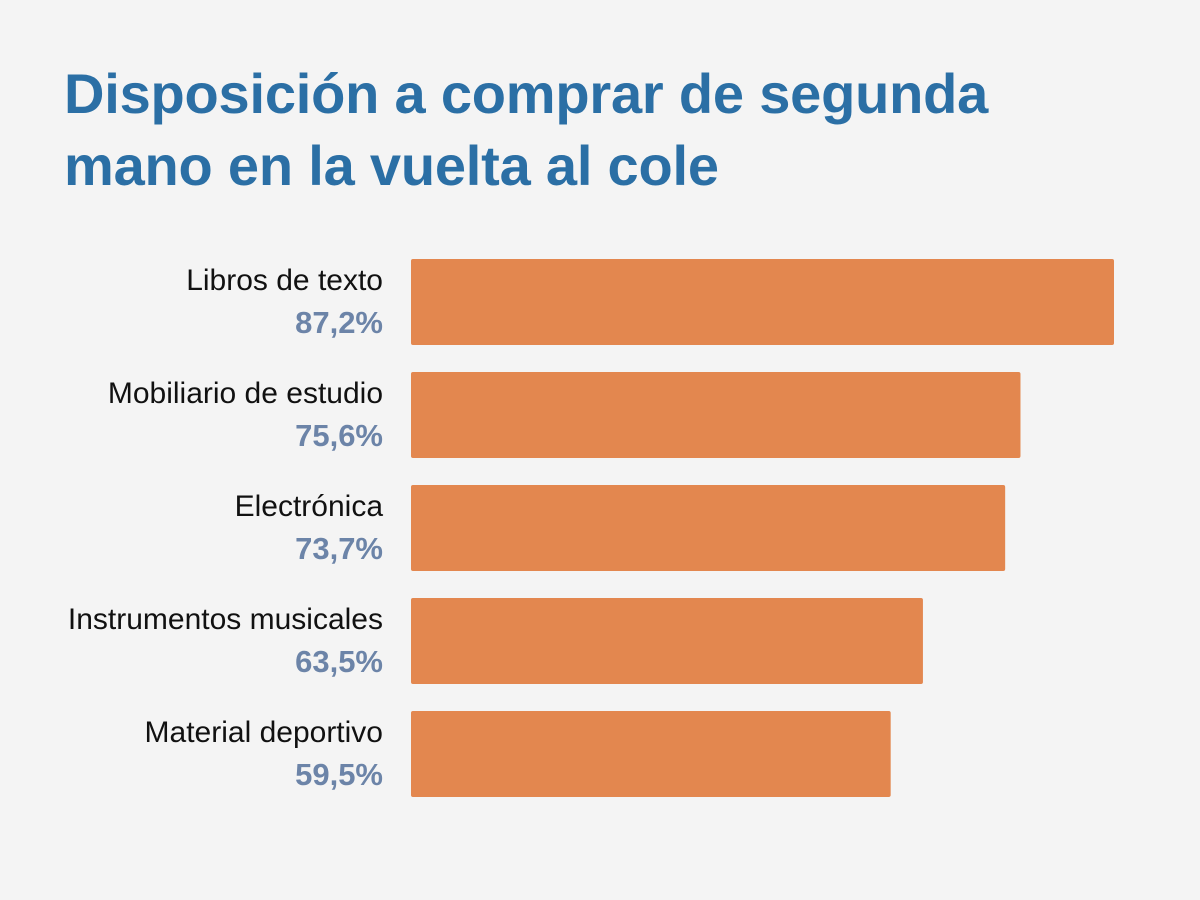  I want to click on category-label-4: Instrumentos musicales, so click(225, 619).